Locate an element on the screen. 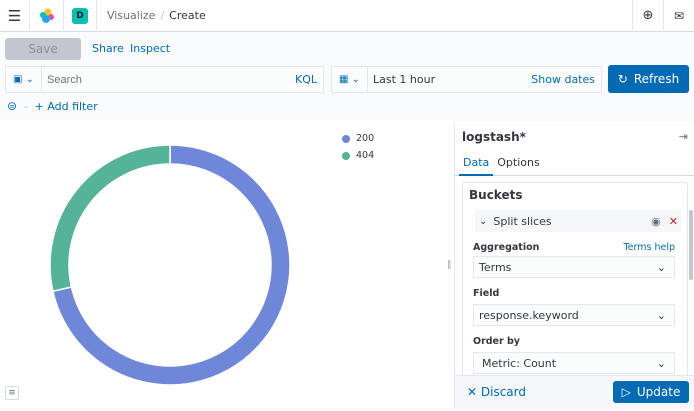 This screenshot has width=694, height=411. time-range: Last 1 hour is located at coordinates (404, 79).